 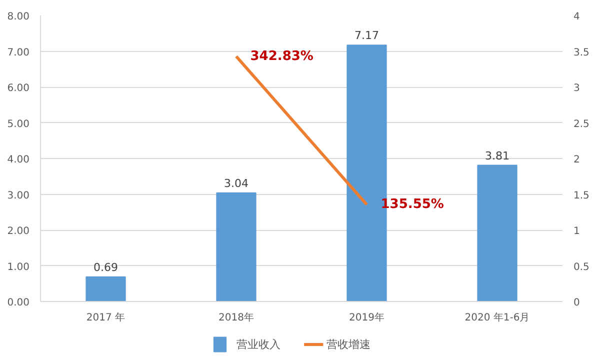 I want to click on y-tick-label: 6.00, so click(x=18, y=88).